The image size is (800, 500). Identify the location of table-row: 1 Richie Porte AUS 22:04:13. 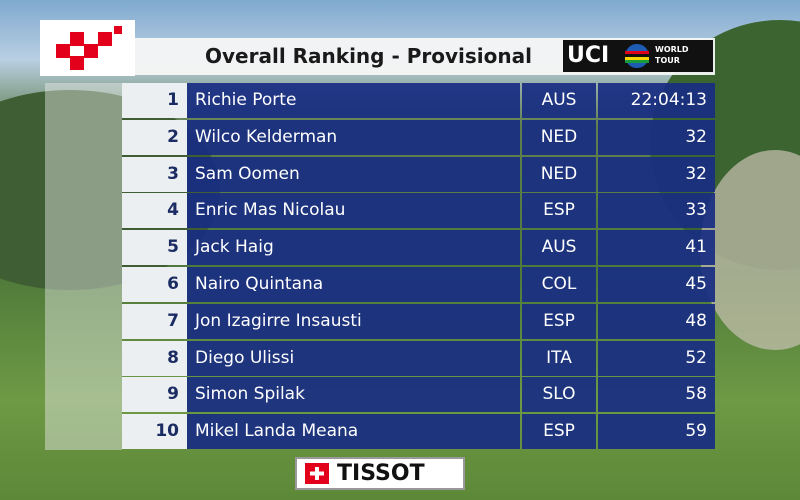
(418, 100).